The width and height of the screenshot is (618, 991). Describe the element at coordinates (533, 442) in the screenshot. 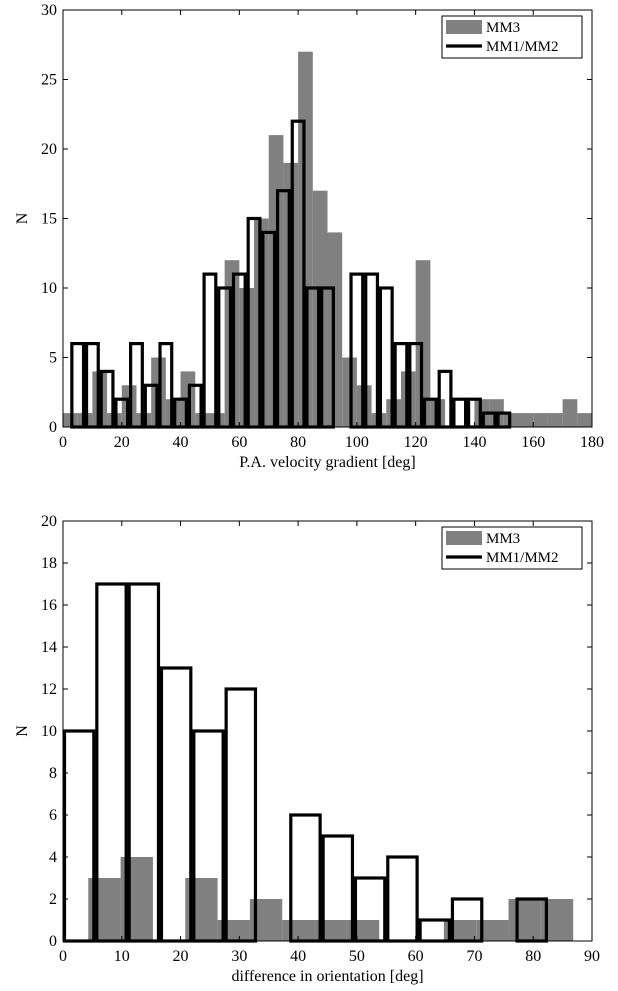

I see `x-tick-label: 160` at that location.